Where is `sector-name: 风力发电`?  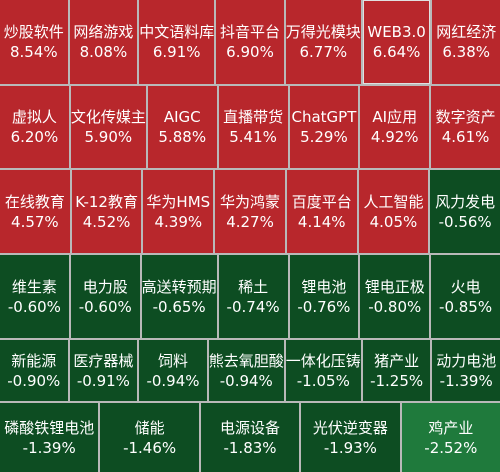 sector-name: 风力发电 is located at coordinates (465, 201).